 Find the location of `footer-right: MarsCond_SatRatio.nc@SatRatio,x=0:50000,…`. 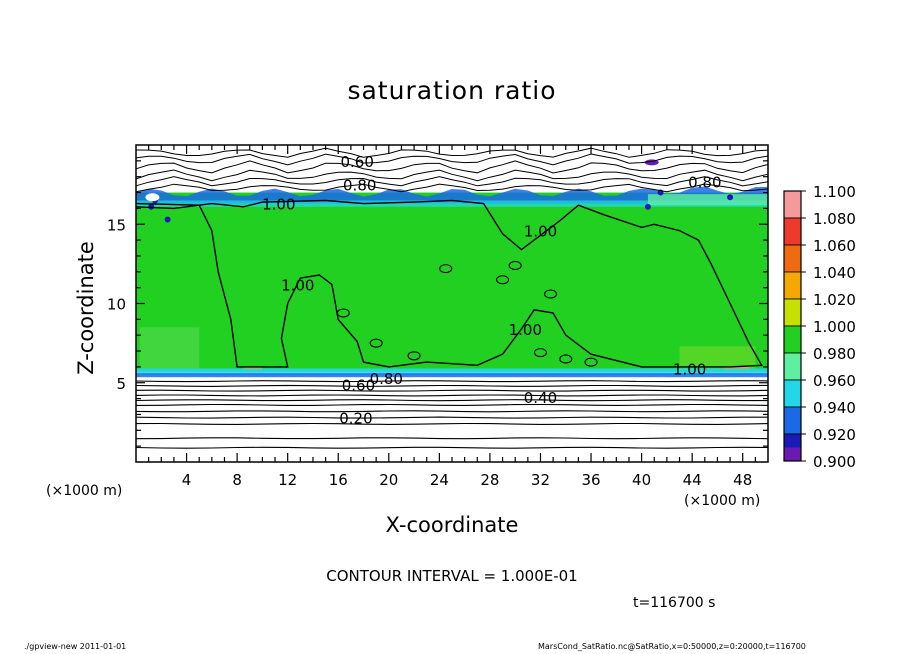

footer-right: MarsCond_SatRatio.nc@SatRatio,x=0:50000,… is located at coordinates (672, 646).